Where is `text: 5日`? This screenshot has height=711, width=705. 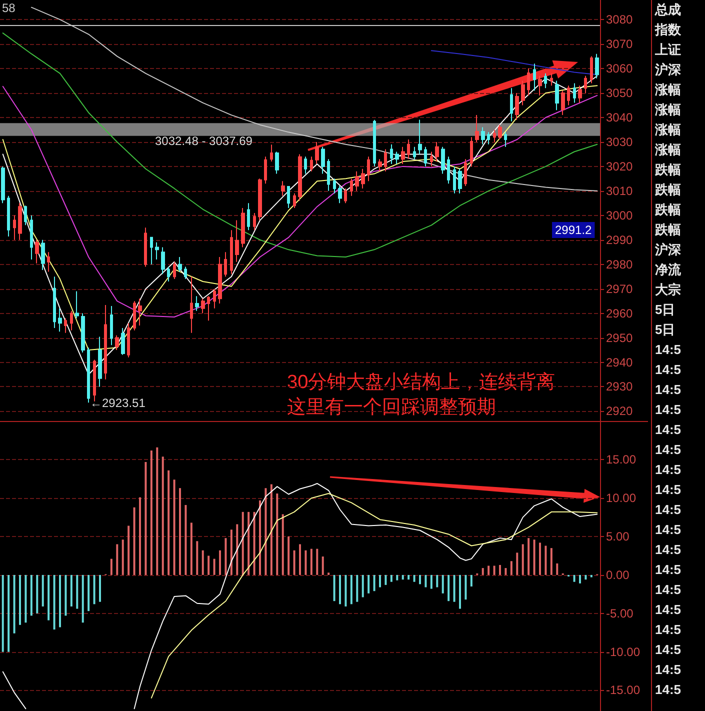 text: 5日 is located at coordinates (665, 330).